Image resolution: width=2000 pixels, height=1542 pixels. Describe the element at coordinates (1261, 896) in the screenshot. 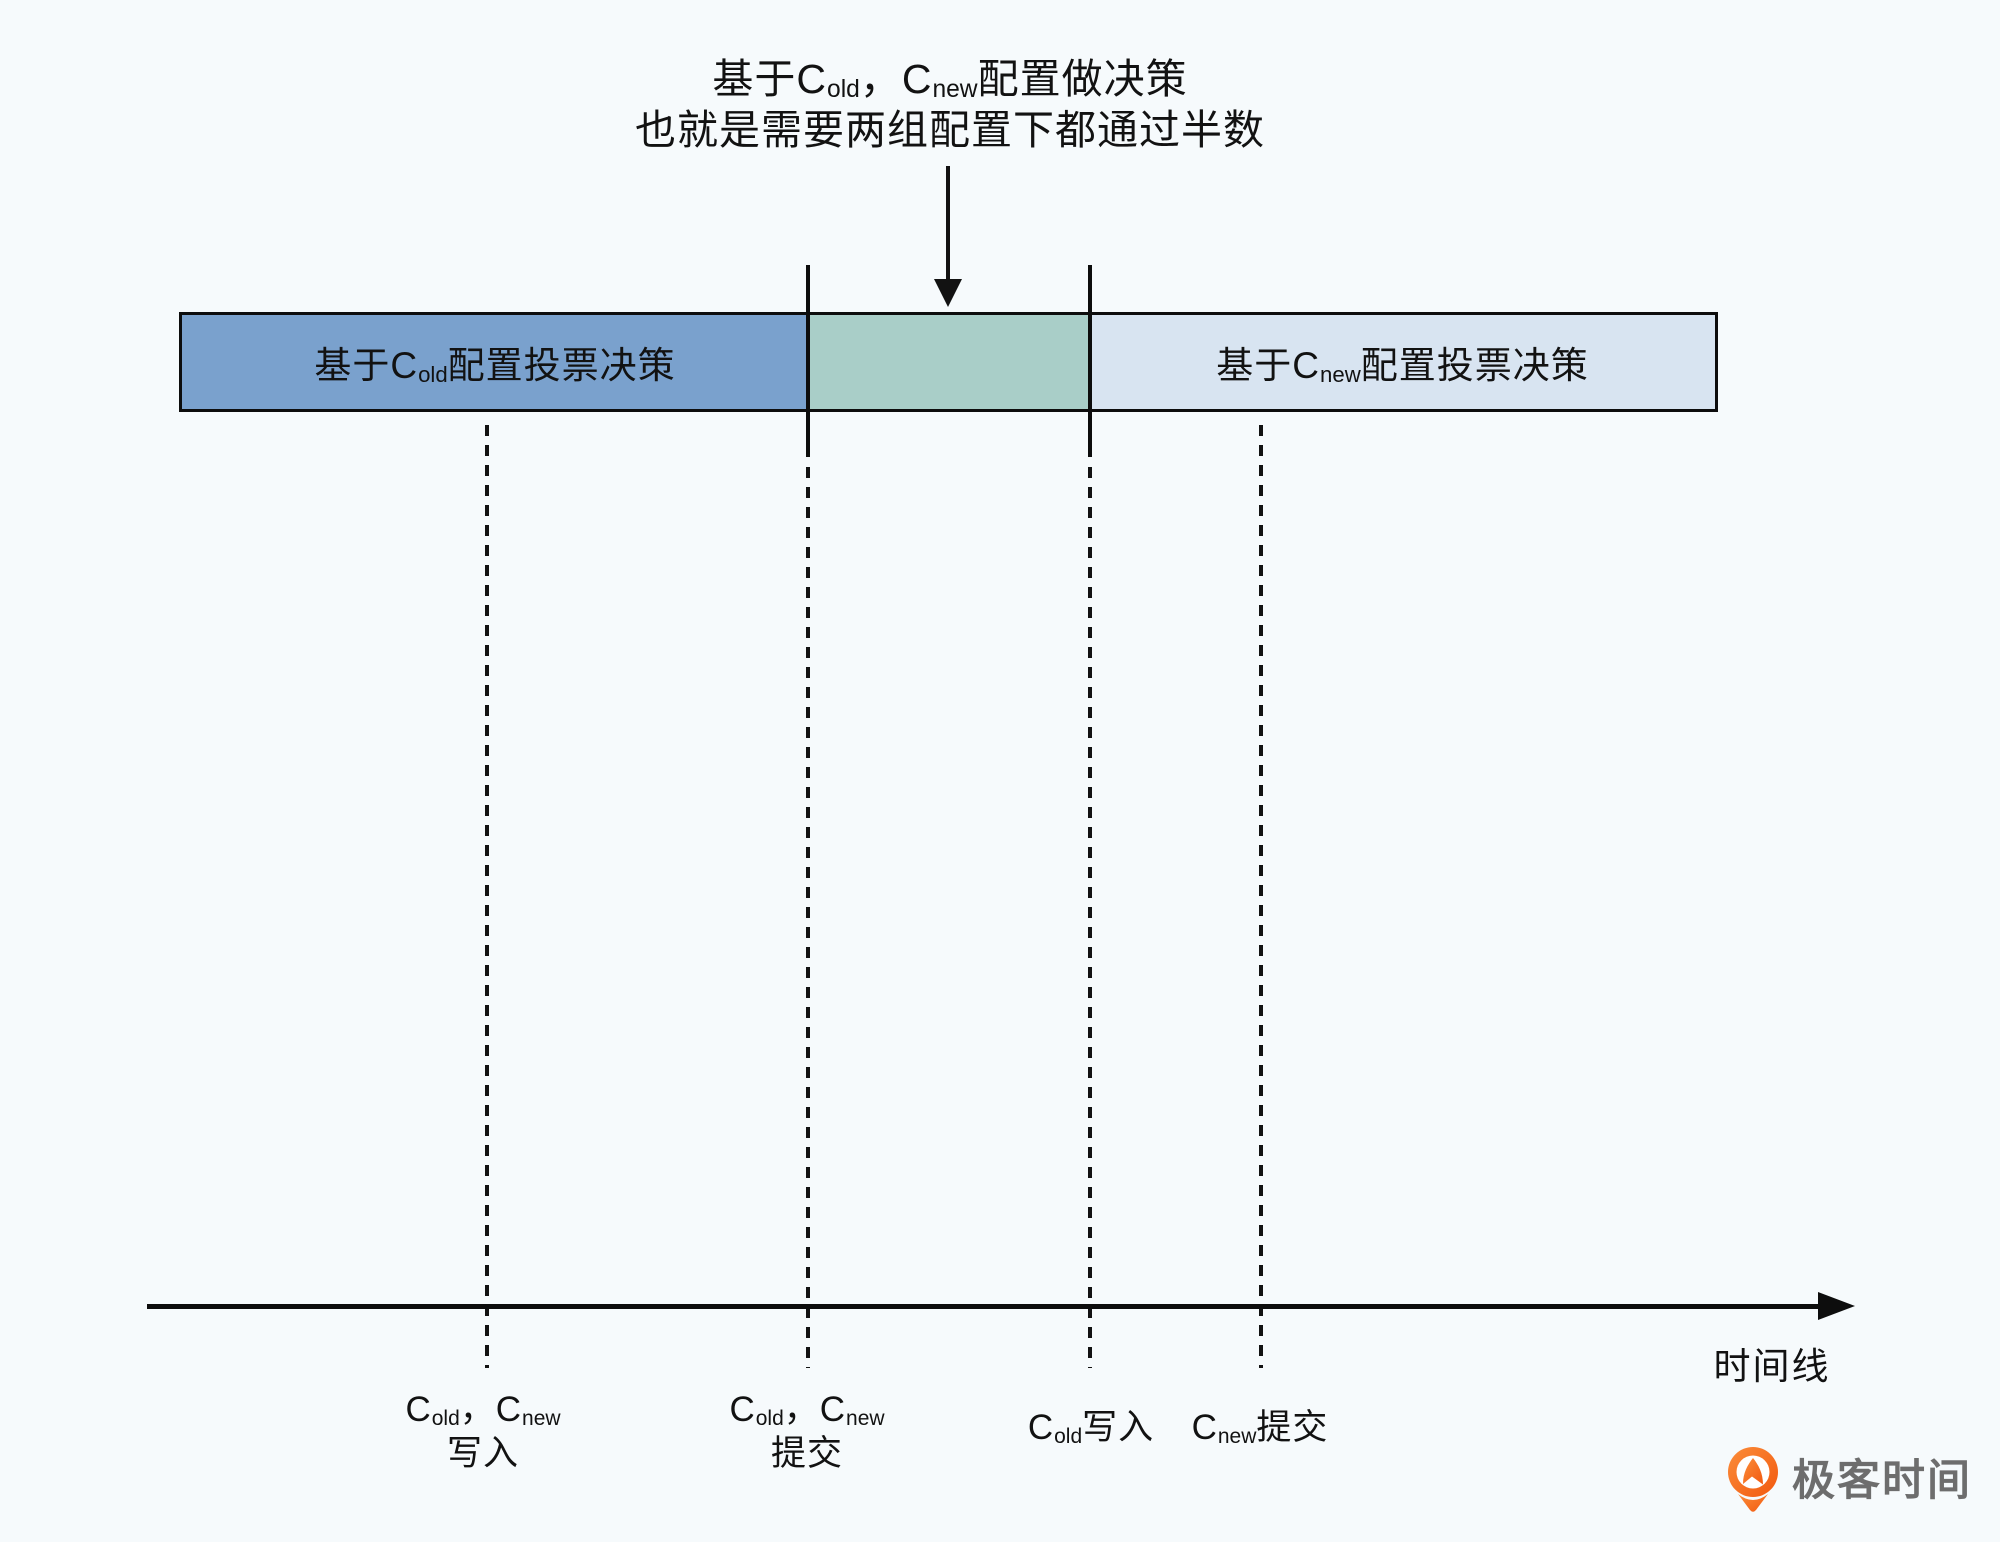

I see `dashed-line-new-commit` at that location.